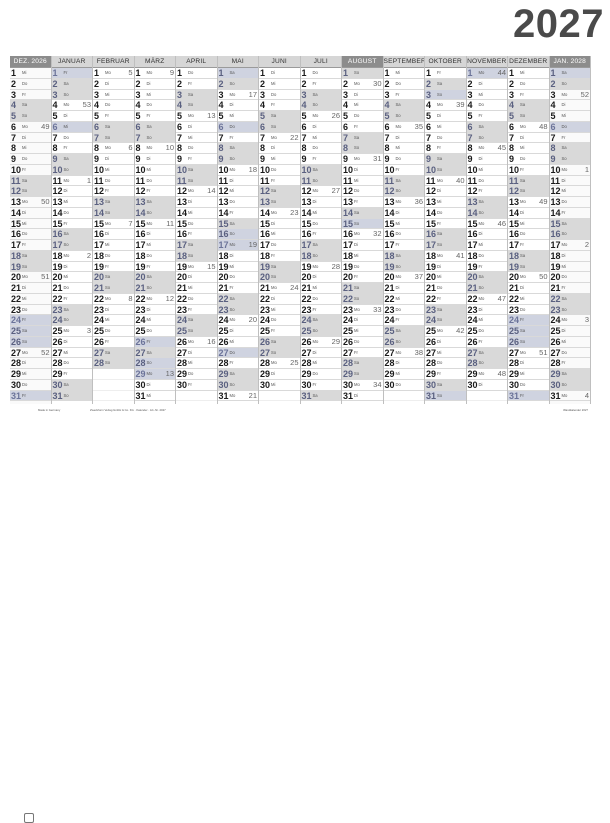  Describe the element at coordinates (445, 181) in the screenshot. I see `day-cell: 11 Mo 40` at that location.